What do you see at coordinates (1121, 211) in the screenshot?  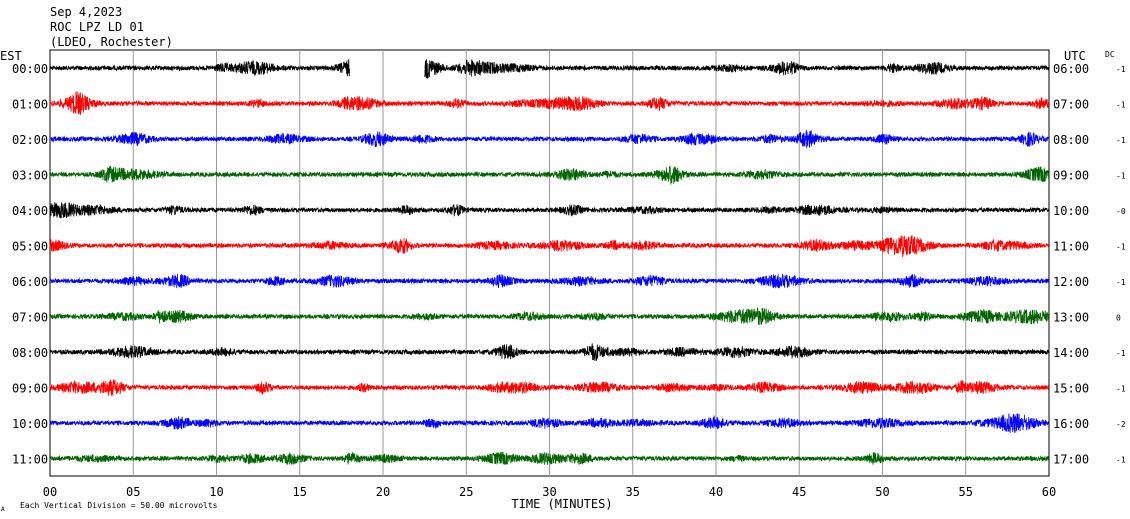 I see `row-dc-value: -0` at bounding box center [1121, 211].